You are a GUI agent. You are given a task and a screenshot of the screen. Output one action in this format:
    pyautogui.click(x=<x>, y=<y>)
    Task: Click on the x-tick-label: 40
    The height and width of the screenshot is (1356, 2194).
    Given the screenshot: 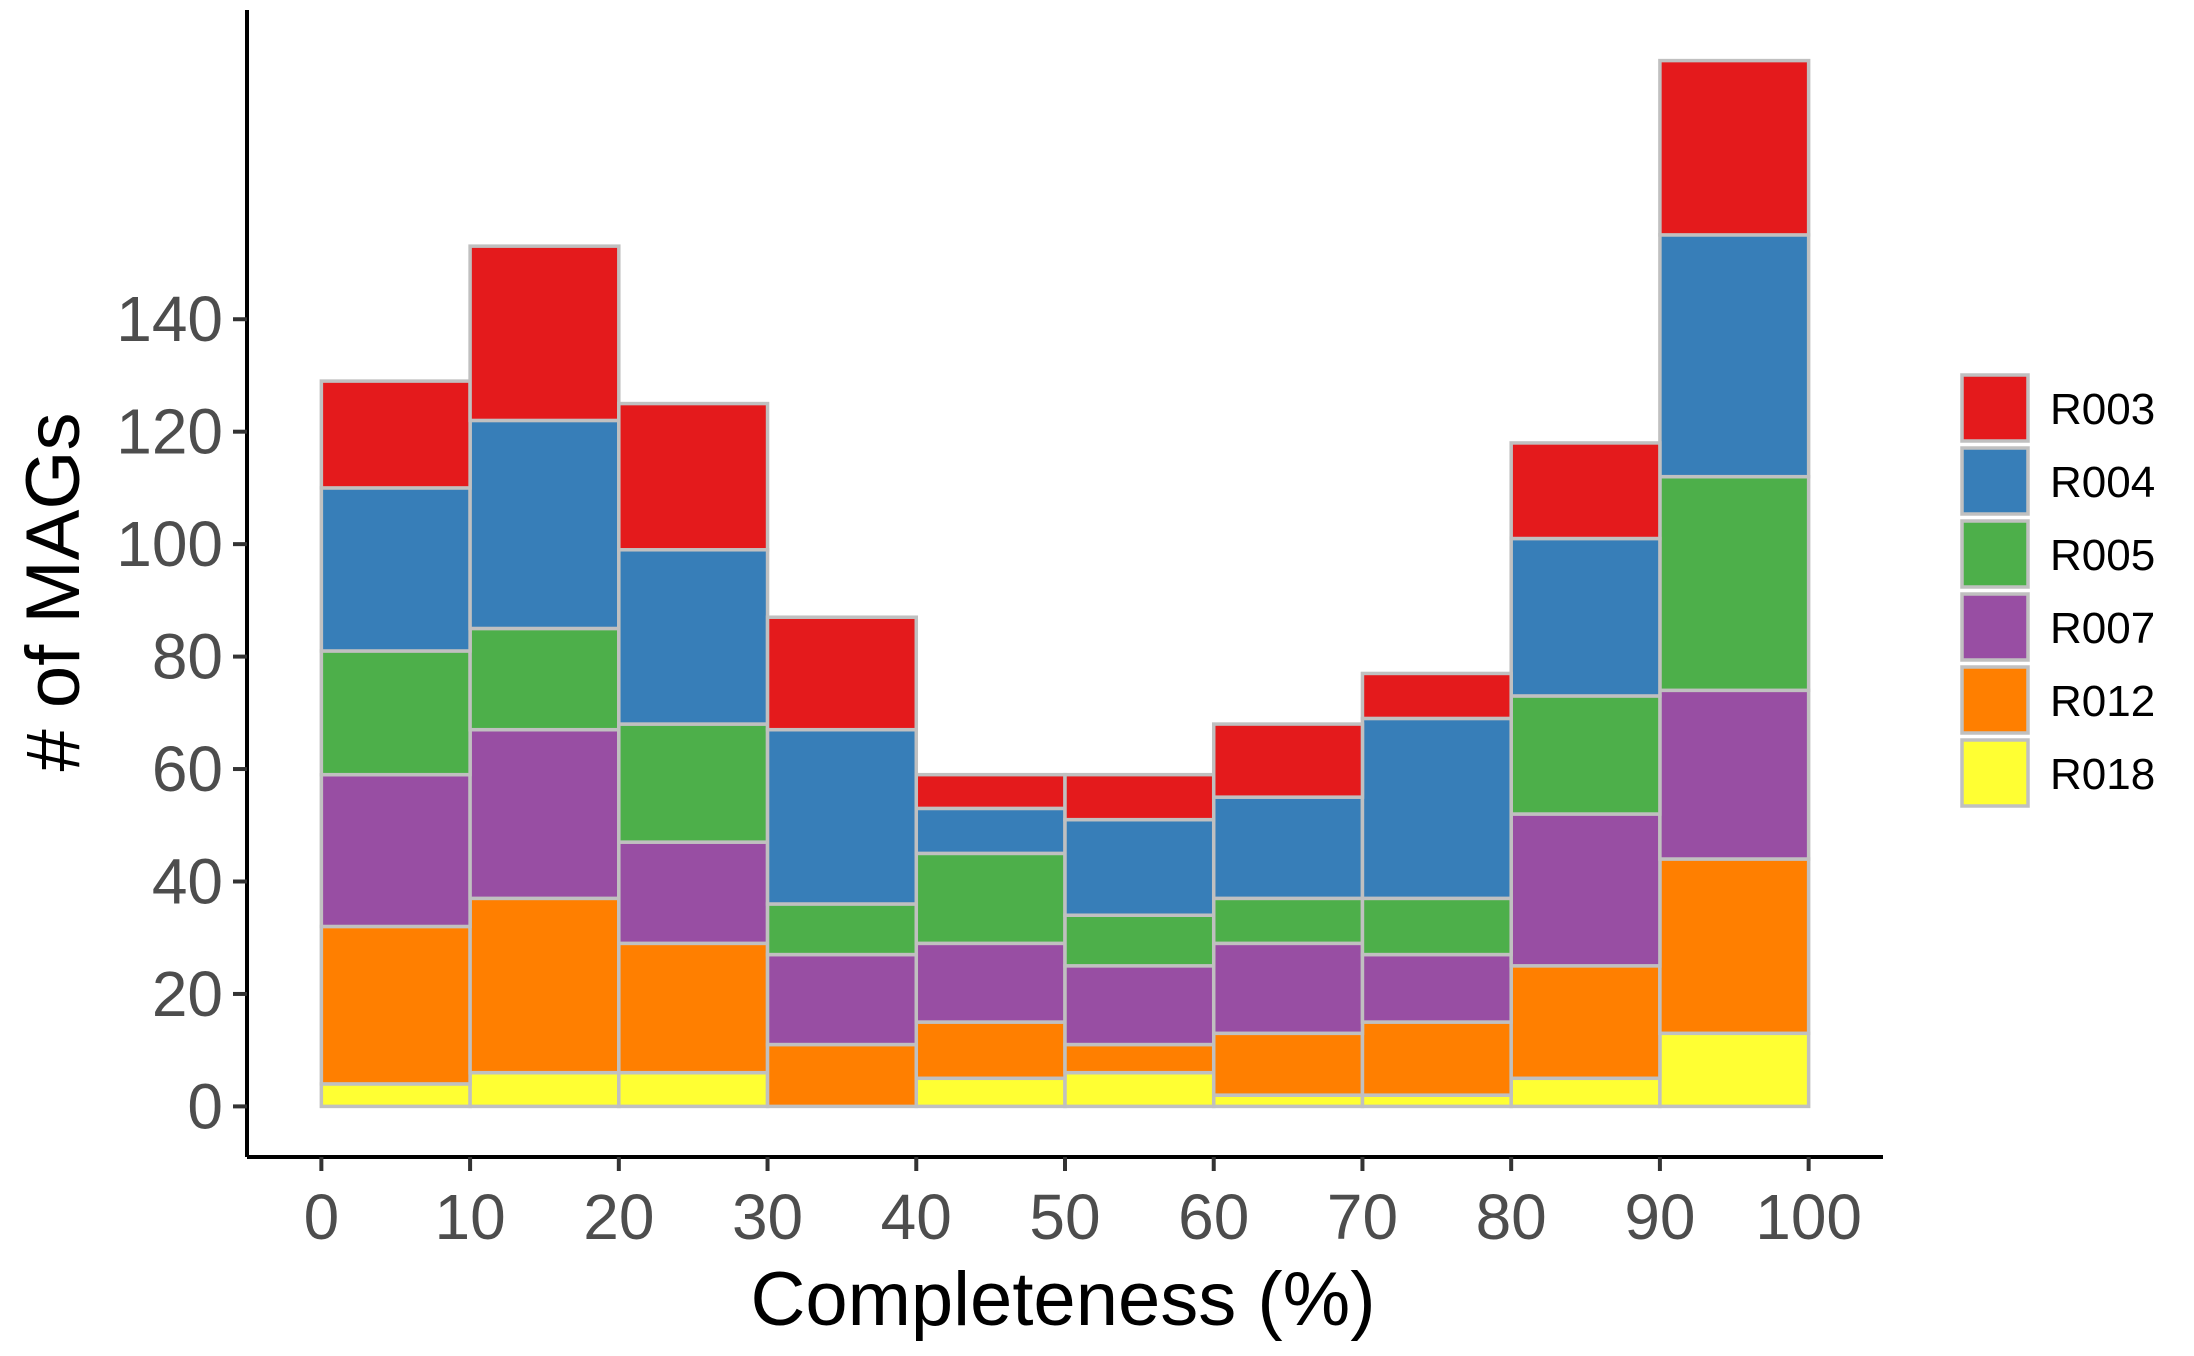 What is the action you would take?
    pyautogui.click(x=916, y=1217)
    